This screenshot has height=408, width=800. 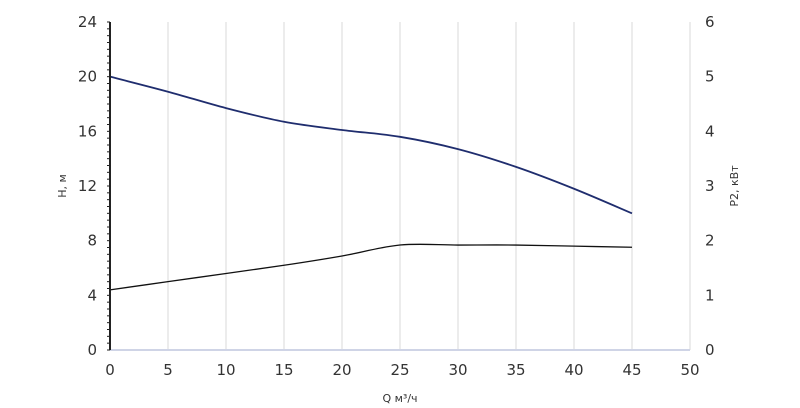 What do you see at coordinates (62, 186) in the screenshot?
I see `y-left-axis-title: H, м` at bounding box center [62, 186].